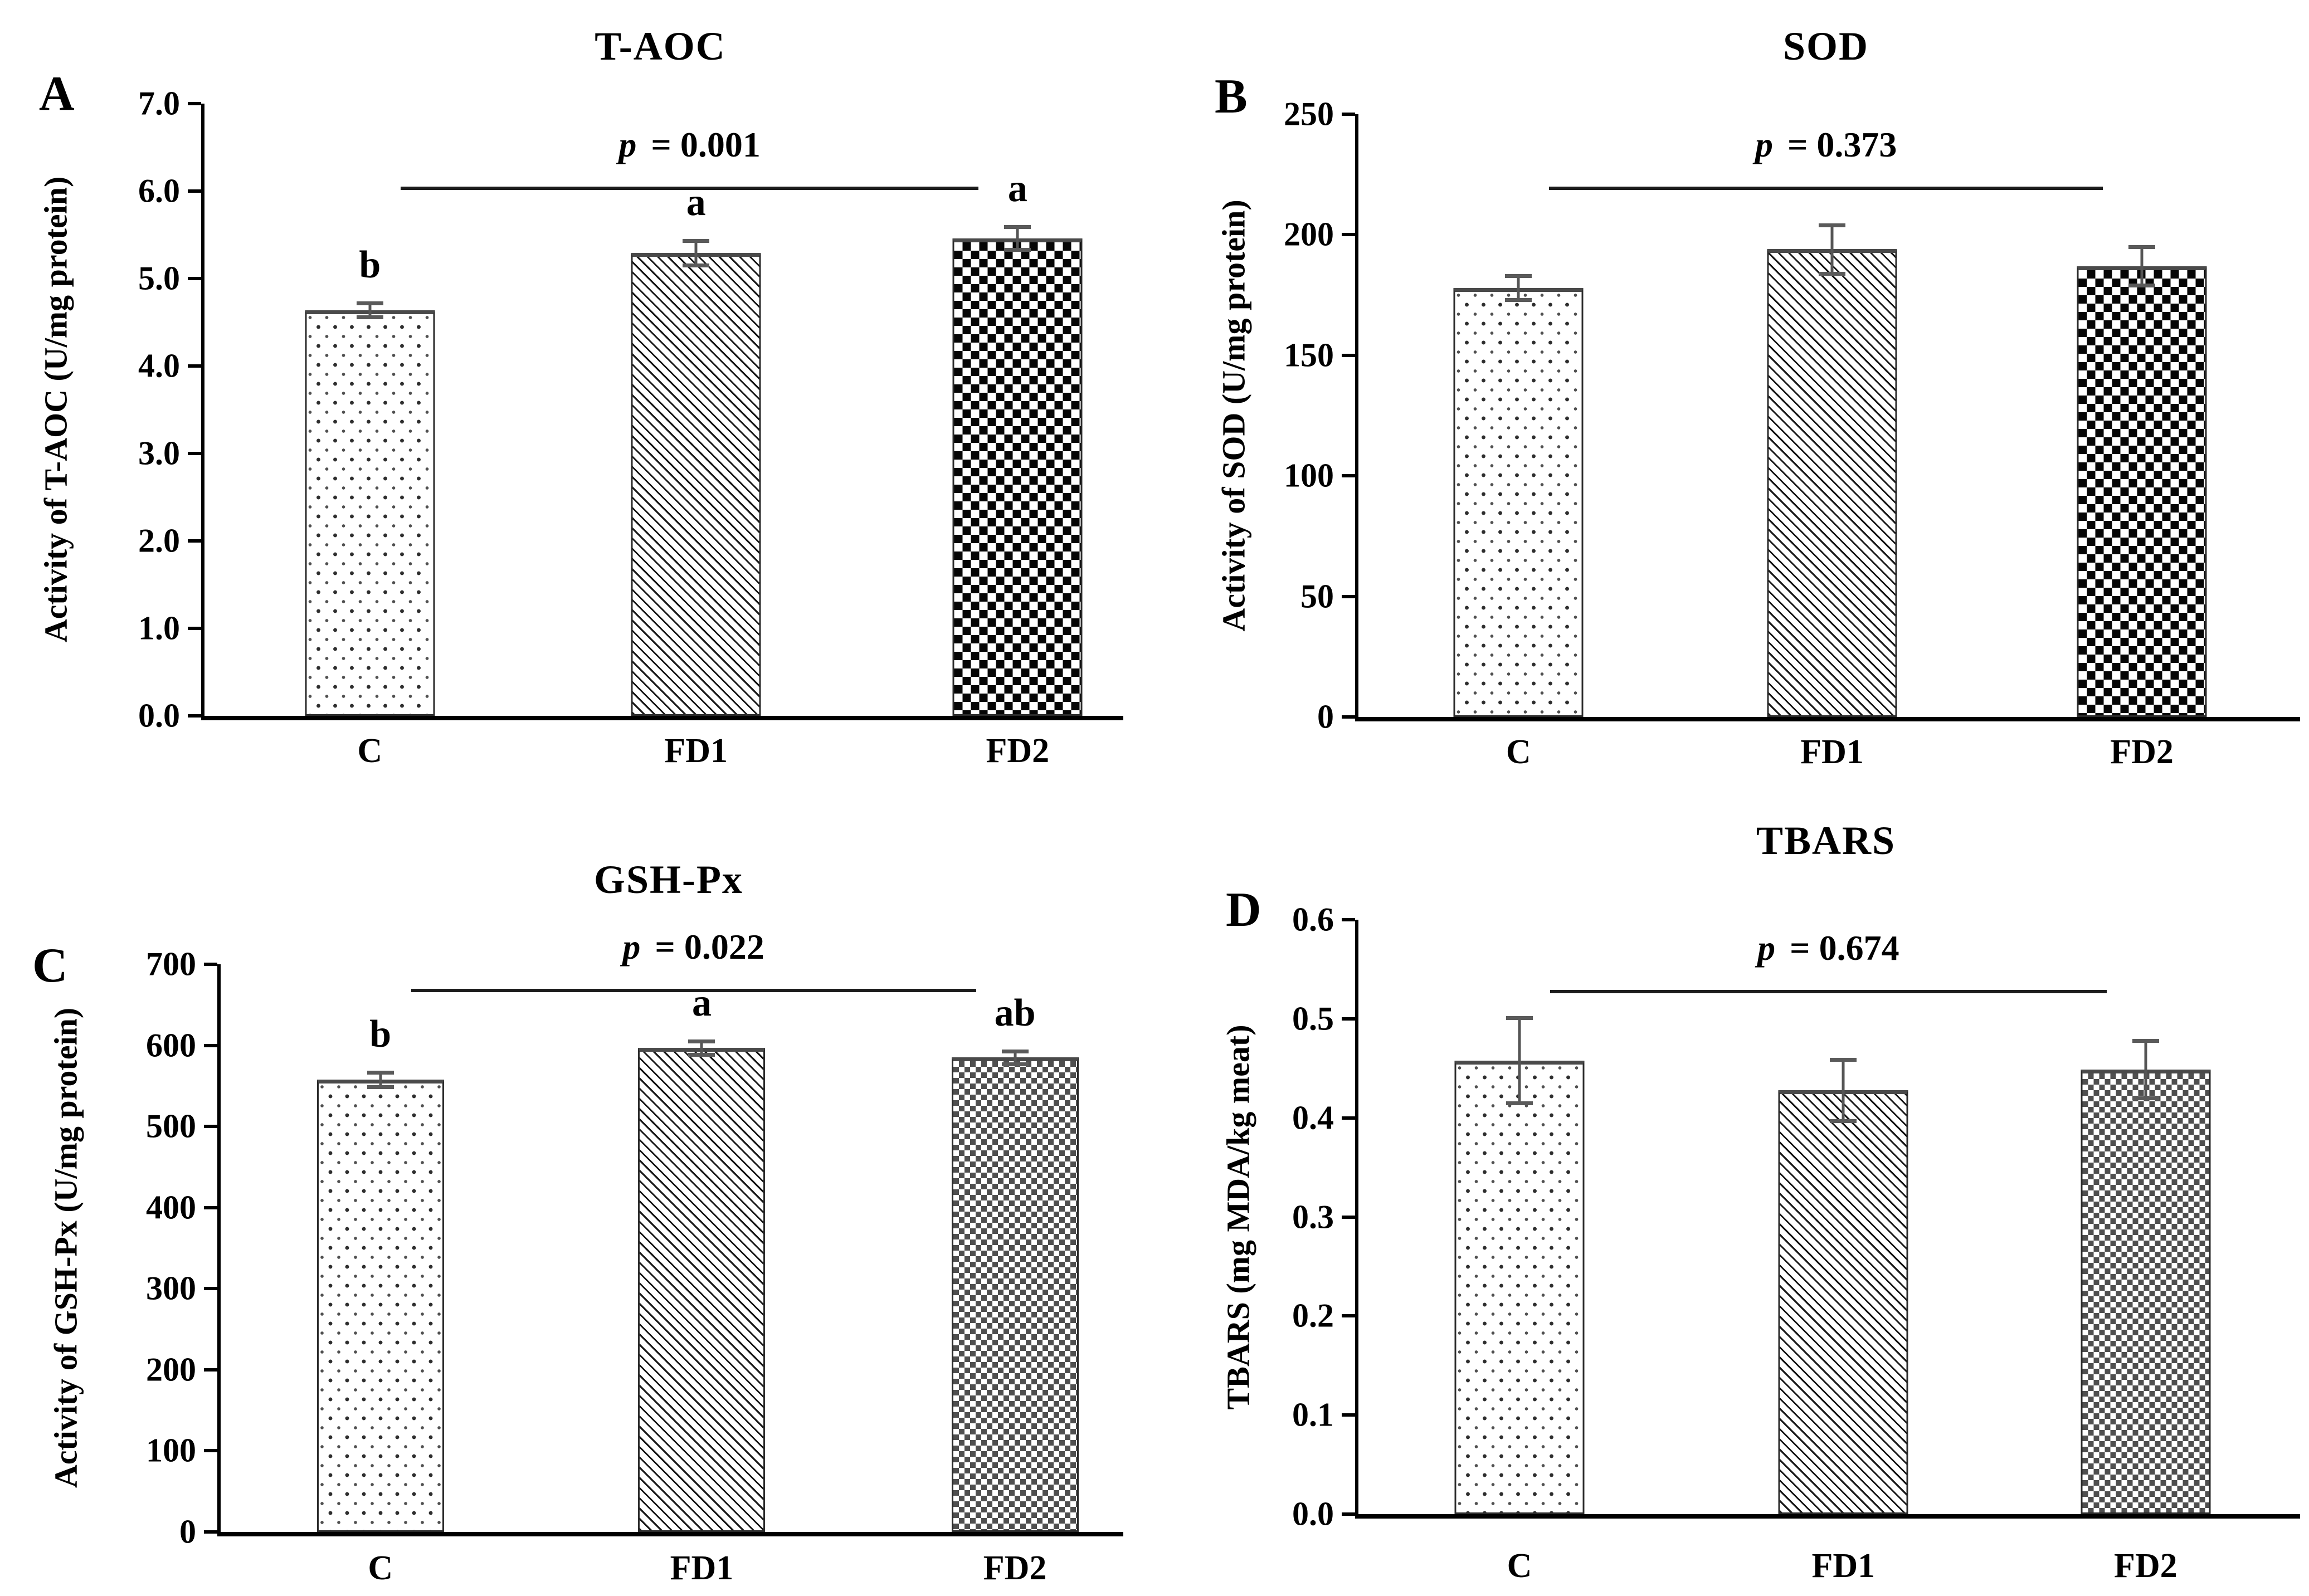 The image size is (2309, 1596). What do you see at coordinates (171, 1207) in the screenshot?
I see `y-tick-label: 400` at bounding box center [171, 1207].